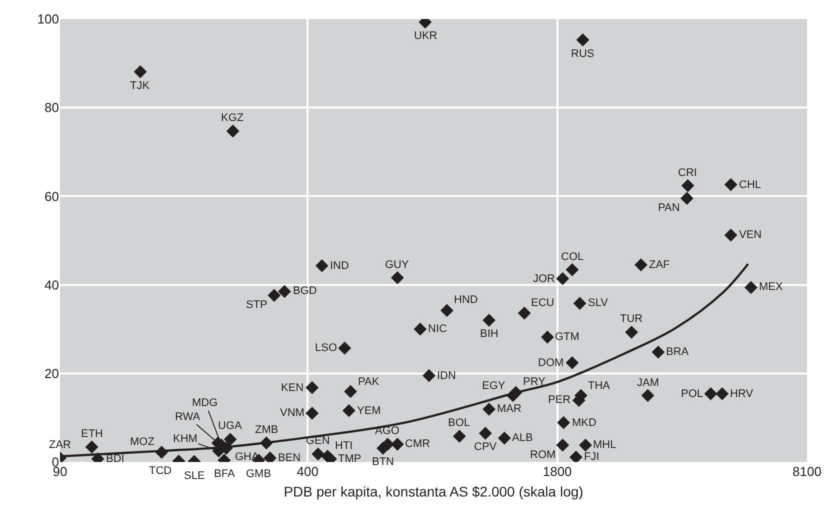 The image size is (833, 514). Describe the element at coordinates (542, 303) in the screenshot. I see `annotation: ECU` at that location.